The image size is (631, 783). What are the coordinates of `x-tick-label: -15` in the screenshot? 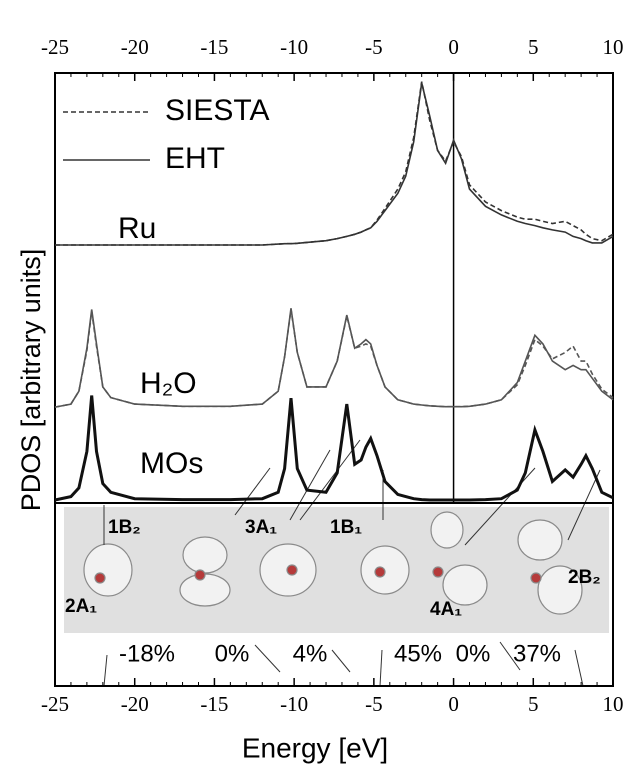 It's located at (214, 704).